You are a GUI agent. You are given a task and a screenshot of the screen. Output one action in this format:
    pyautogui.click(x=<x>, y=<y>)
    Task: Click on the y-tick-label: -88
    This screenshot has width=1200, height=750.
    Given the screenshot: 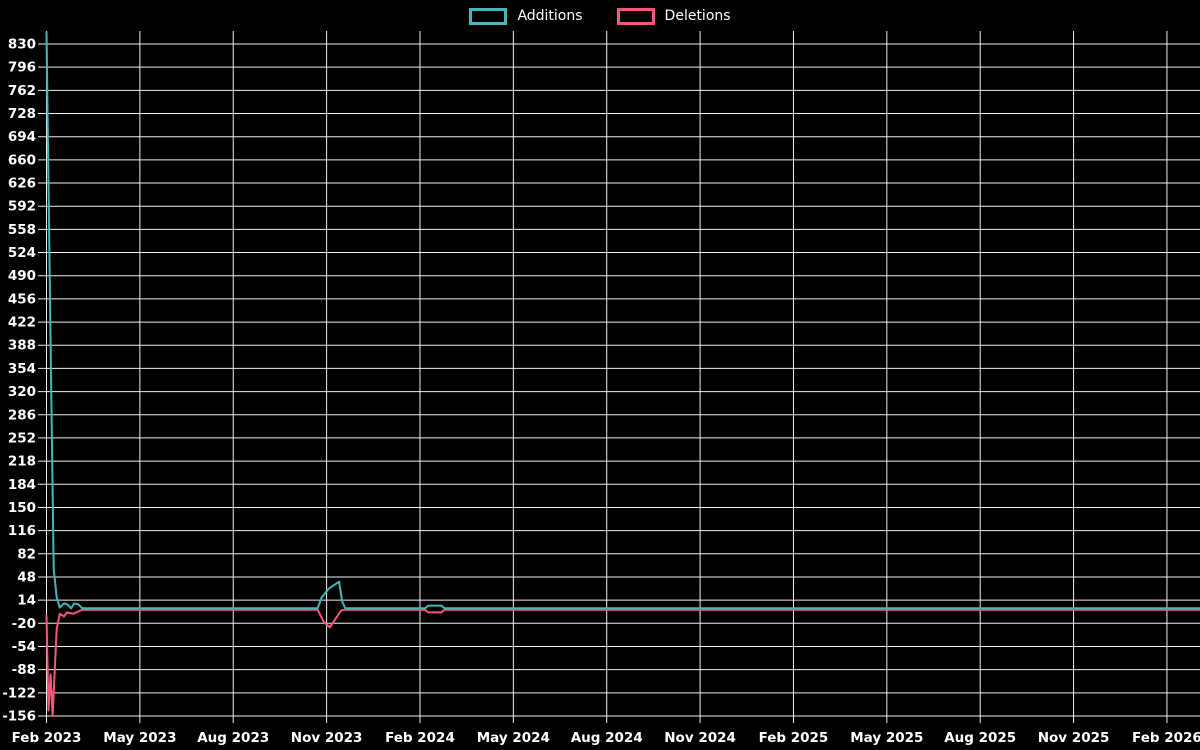 What is the action you would take?
    pyautogui.click(x=24, y=670)
    